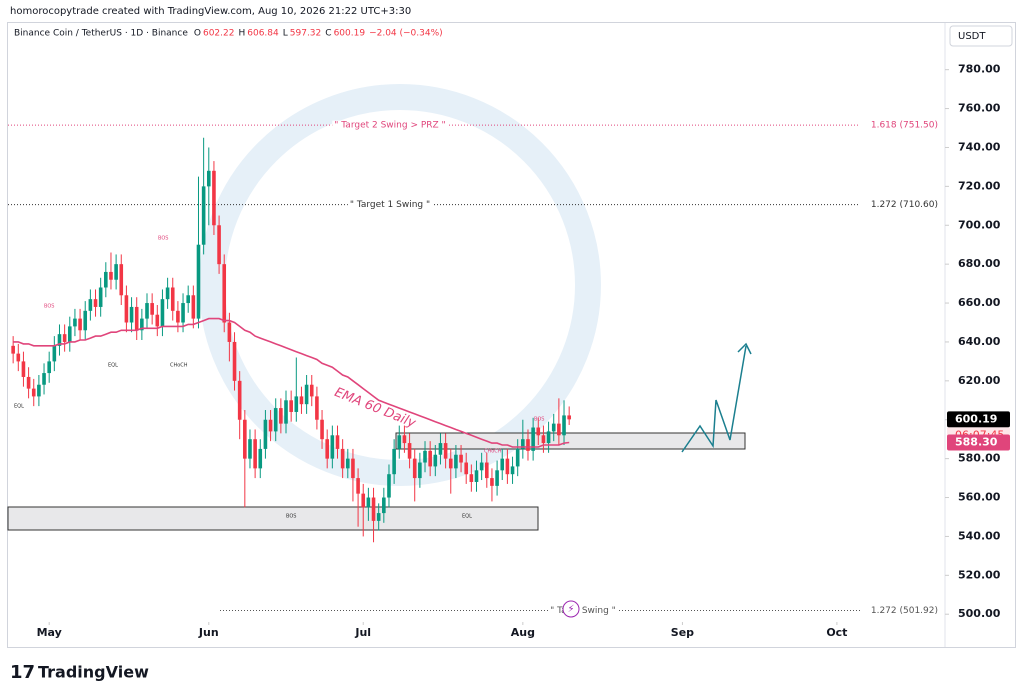 The width and height of the screenshot is (1024, 697). What do you see at coordinates (49, 632) in the screenshot?
I see `x-tick-label: May` at bounding box center [49, 632].